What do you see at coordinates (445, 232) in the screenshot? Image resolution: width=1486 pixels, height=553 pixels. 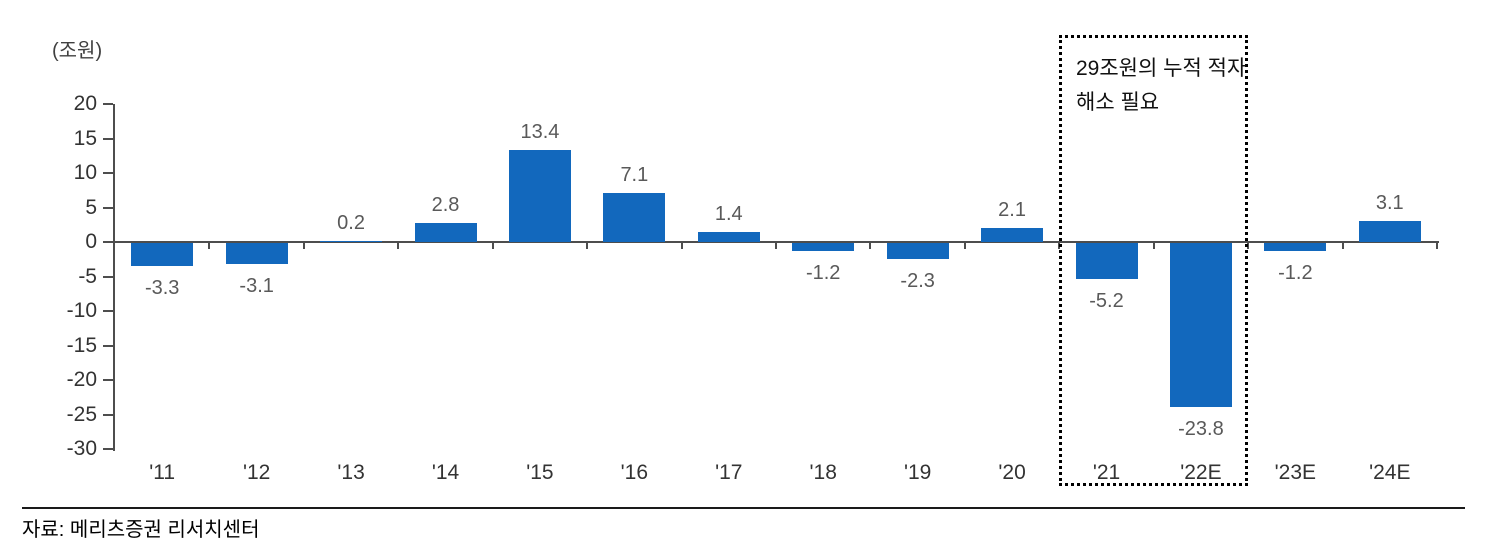 I see `bar-'14` at bounding box center [445, 232].